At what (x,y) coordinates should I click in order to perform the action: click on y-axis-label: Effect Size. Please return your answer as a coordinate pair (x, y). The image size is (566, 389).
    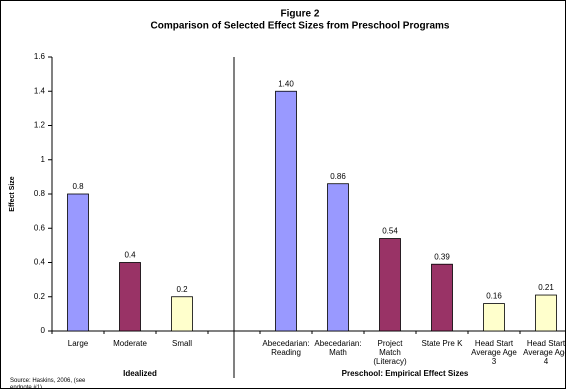
    Looking at the image, I should click on (12, 194).